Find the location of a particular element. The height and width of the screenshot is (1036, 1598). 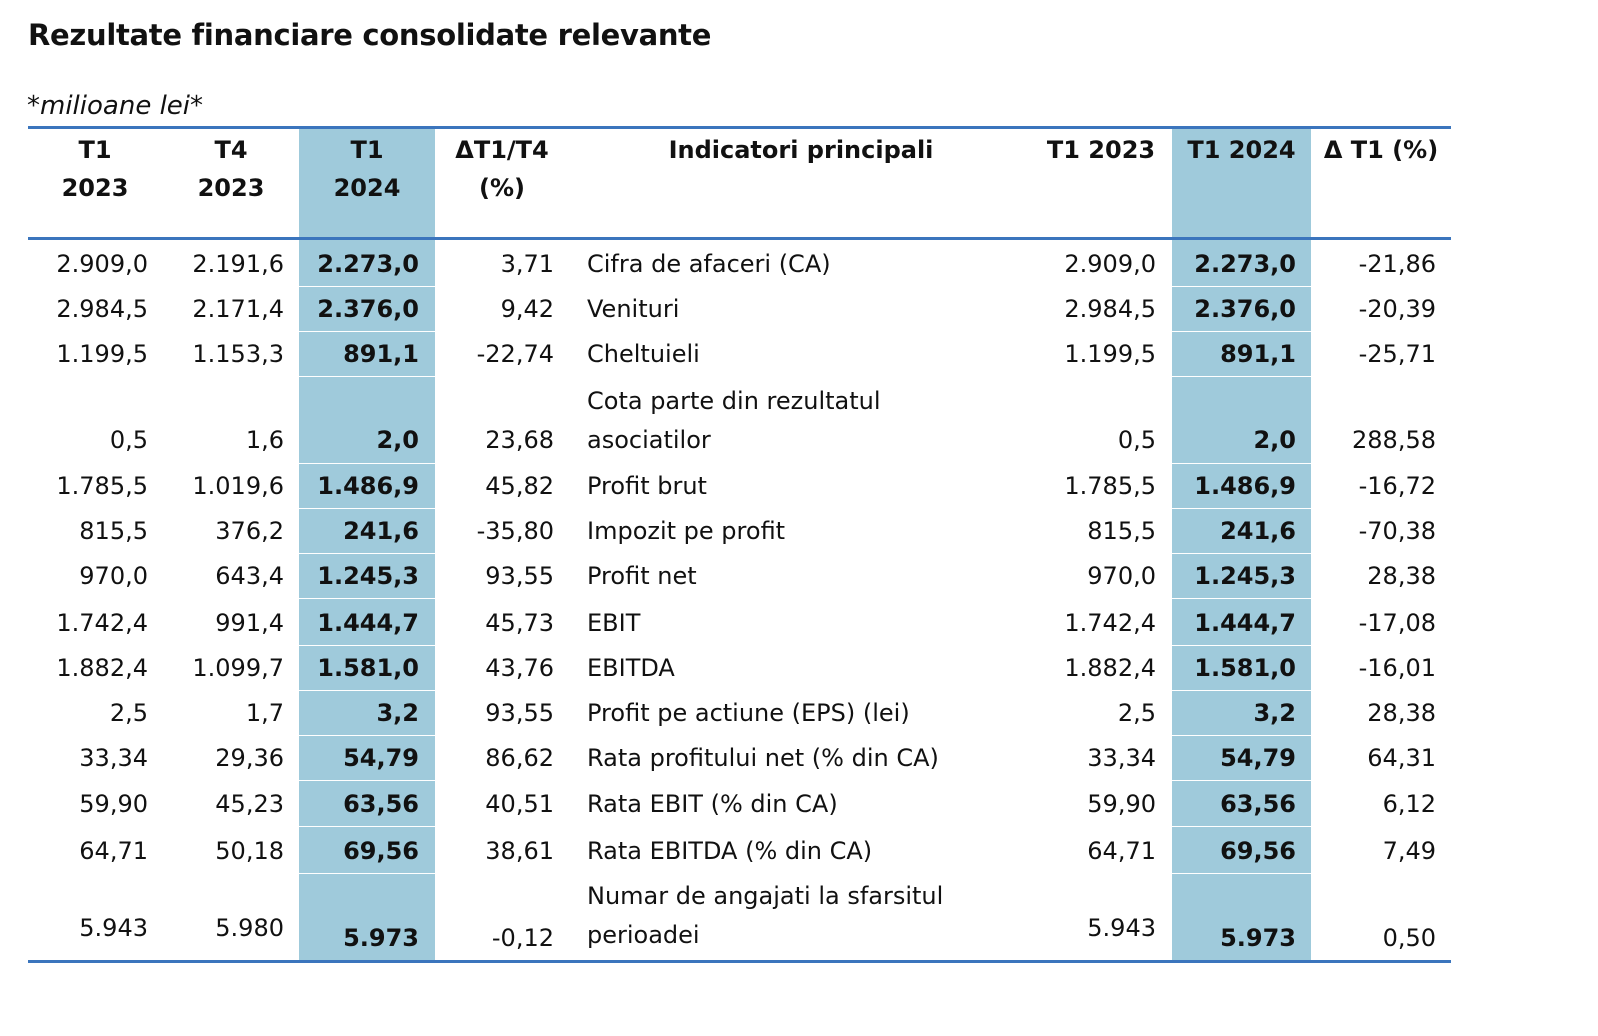

cell-c1: 1.882,4 is located at coordinates (102, 668).